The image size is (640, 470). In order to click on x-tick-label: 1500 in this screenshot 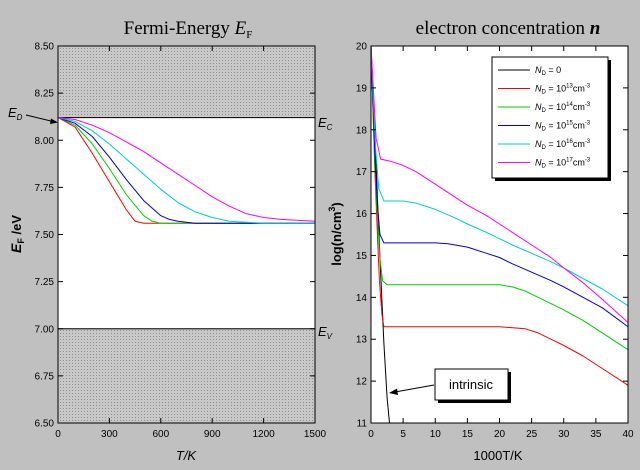, I will do `click(315, 434)`.